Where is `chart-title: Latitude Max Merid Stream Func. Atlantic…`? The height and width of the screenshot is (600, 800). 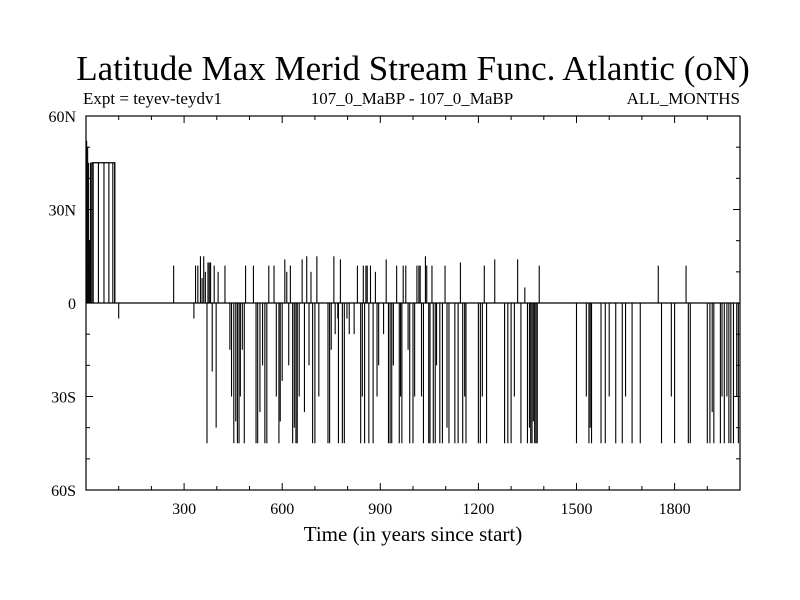 chart-title: Latitude Max Merid Stream Func. Atlantic… is located at coordinates (413, 68).